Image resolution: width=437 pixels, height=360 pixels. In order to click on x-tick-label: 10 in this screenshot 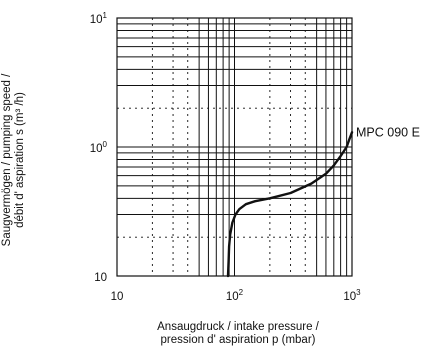, I will do `click(117, 297)`.